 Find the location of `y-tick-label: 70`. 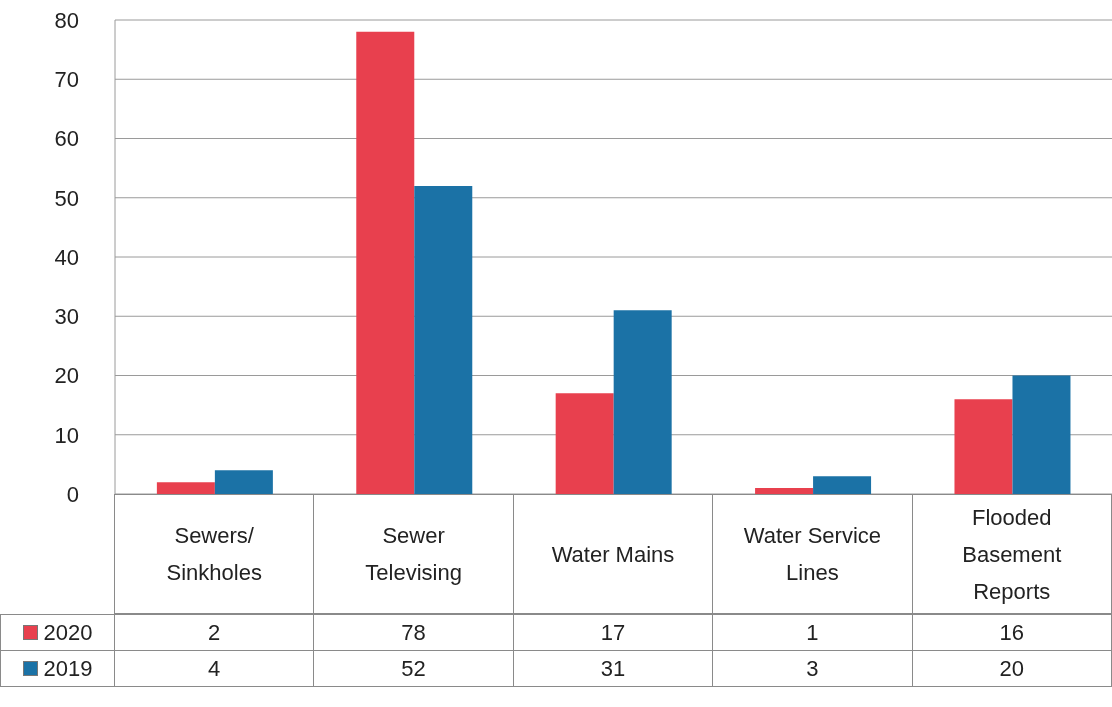

y-tick-label: 70 is located at coordinates (66, 80).